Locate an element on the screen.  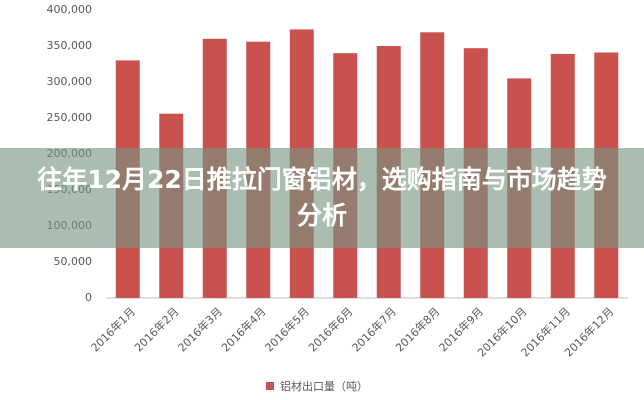
y-tick-label: 300,000 is located at coordinates (70, 81).